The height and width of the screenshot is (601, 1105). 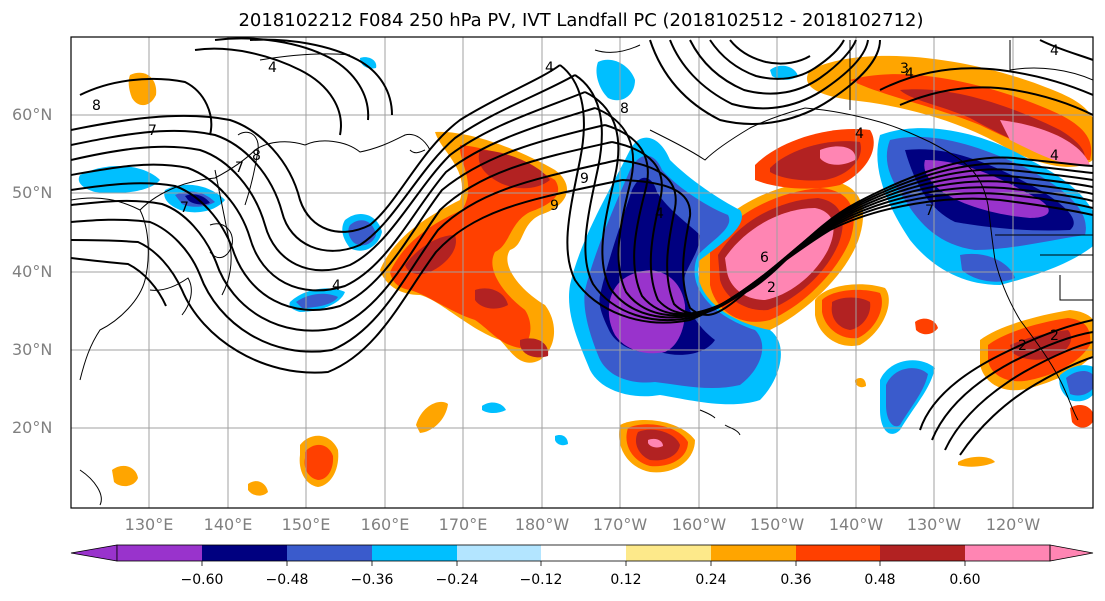 I want to click on lon-label: 150°E, so click(x=306, y=524).